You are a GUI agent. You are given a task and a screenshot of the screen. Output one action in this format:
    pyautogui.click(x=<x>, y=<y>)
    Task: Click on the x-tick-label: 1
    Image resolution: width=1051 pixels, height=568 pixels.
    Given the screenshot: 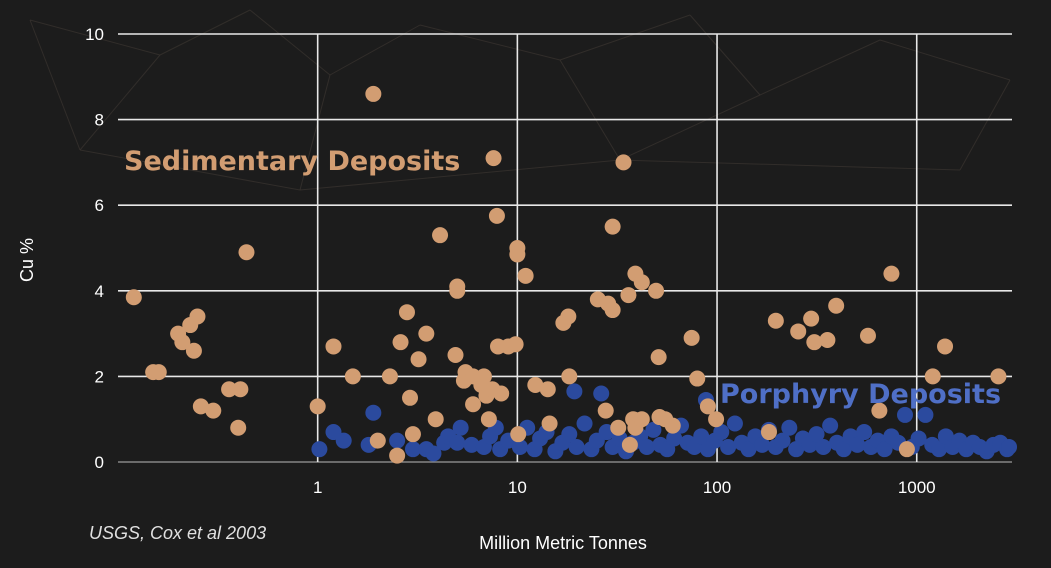 What is the action you would take?
    pyautogui.click(x=317, y=487)
    